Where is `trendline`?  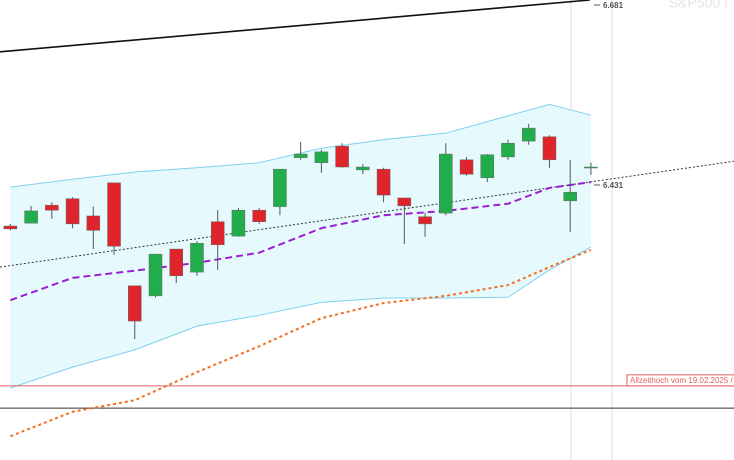 trendline is located at coordinates (295, 26).